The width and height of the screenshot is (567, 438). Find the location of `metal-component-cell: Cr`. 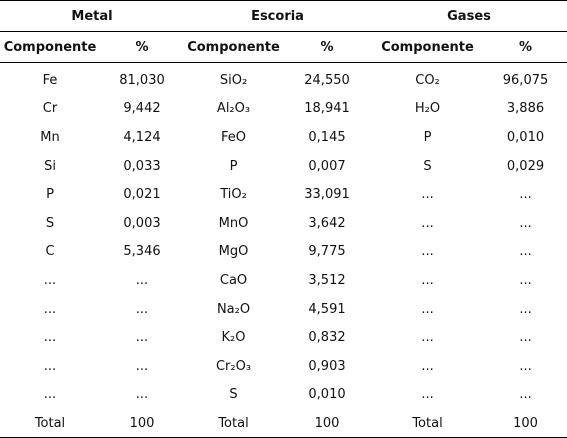

metal-component-cell: Cr is located at coordinates (50, 109).